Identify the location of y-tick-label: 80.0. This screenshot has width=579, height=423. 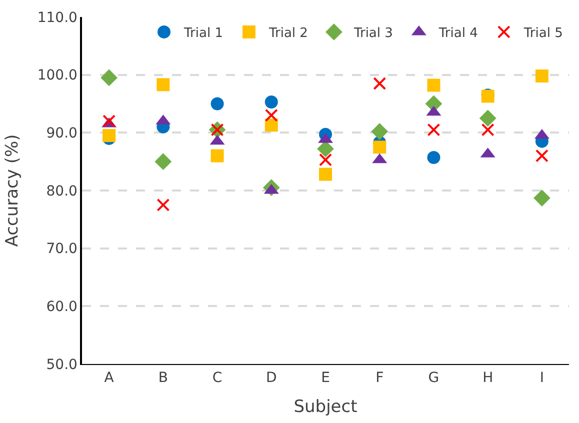
(62, 191).